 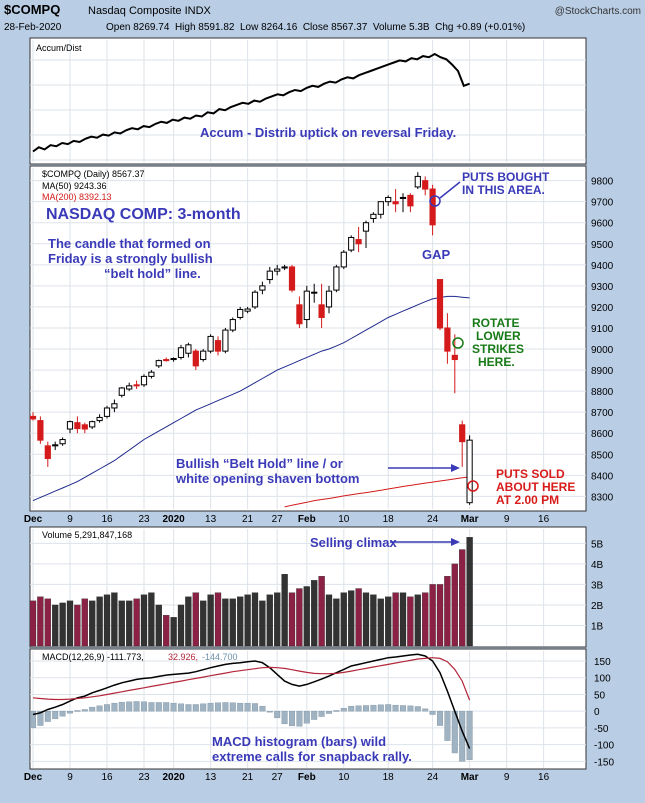 What do you see at coordinates (496, 362) in the screenshot?
I see `rotate-4: HERE.` at bounding box center [496, 362].